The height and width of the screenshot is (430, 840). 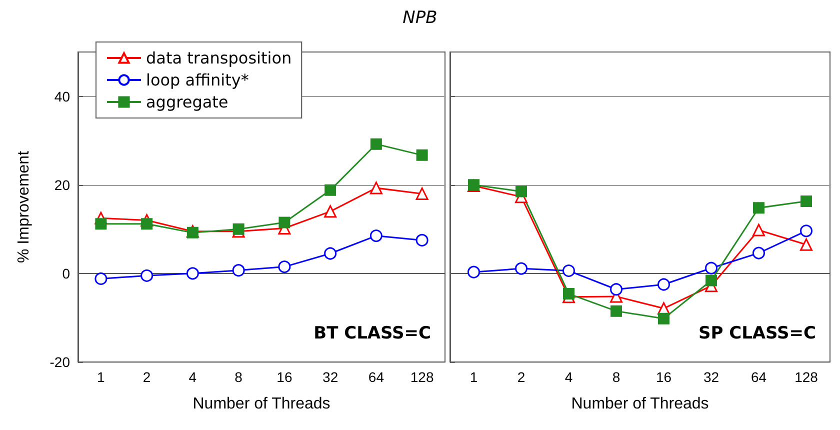 I want to click on annotation: BT CLASS=C, so click(x=373, y=334).